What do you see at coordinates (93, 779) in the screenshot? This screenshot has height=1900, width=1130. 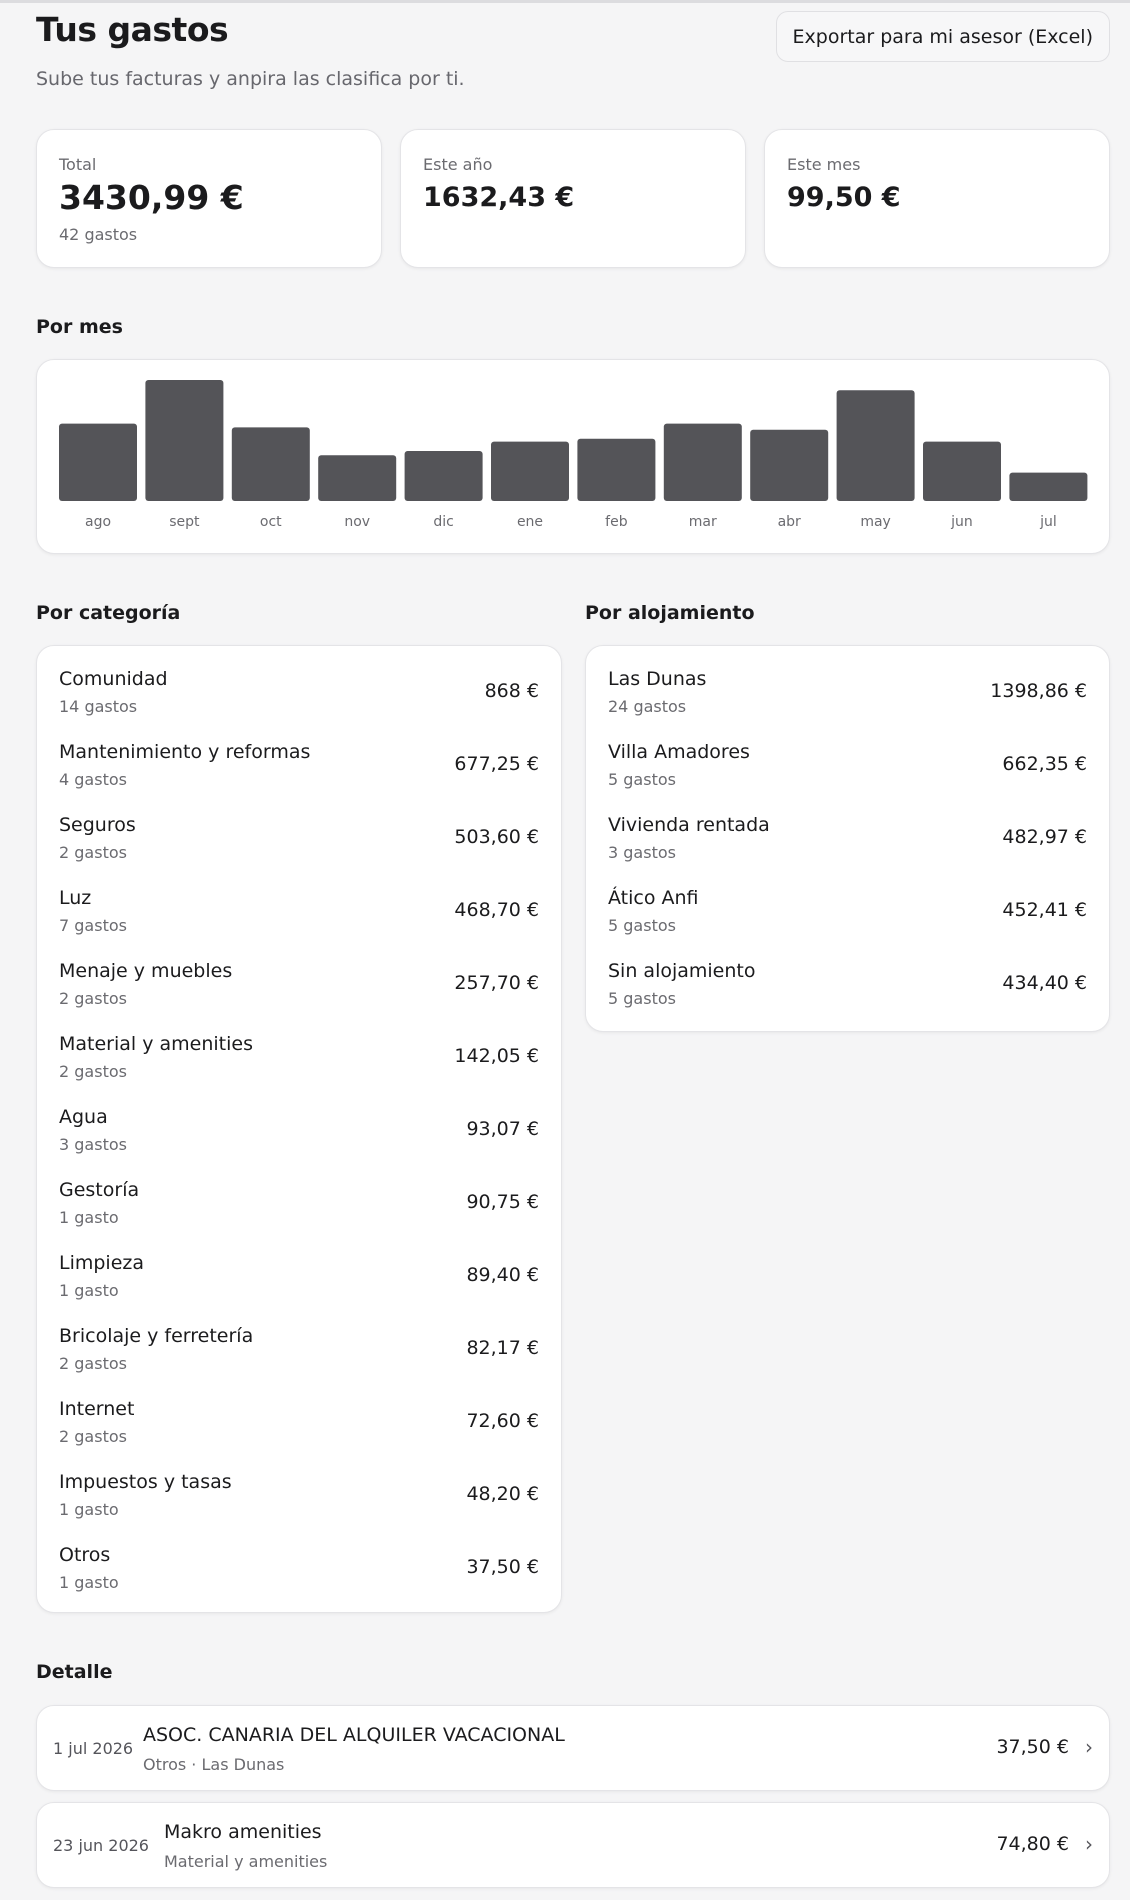 I see `row-count: 4 gastos` at bounding box center [93, 779].